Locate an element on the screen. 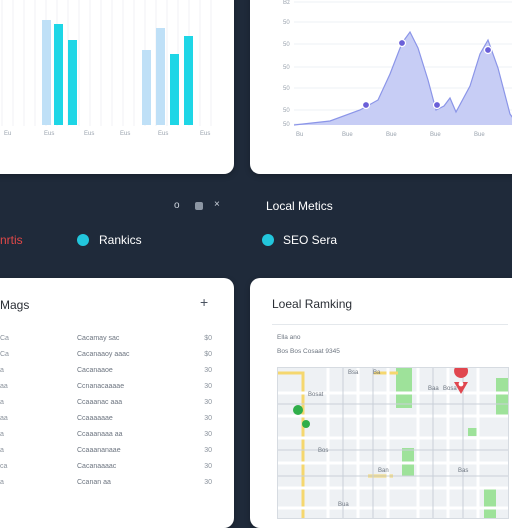 This screenshot has height=528, width=512. rankings-tab-label: Rankics is located at coordinates (120, 240).